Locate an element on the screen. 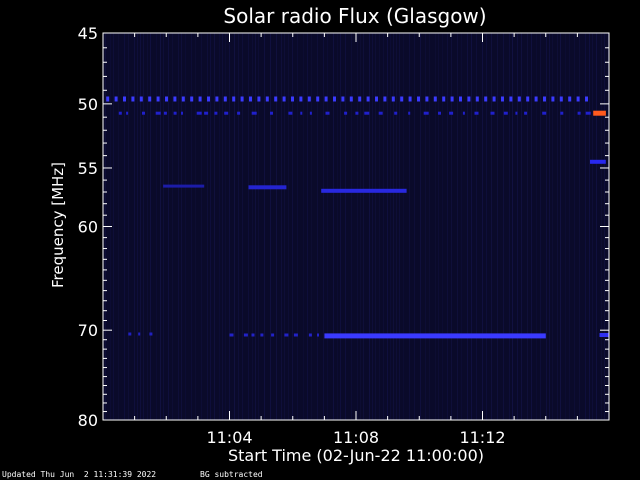  x-tick-label: 11:04 is located at coordinates (229, 437).